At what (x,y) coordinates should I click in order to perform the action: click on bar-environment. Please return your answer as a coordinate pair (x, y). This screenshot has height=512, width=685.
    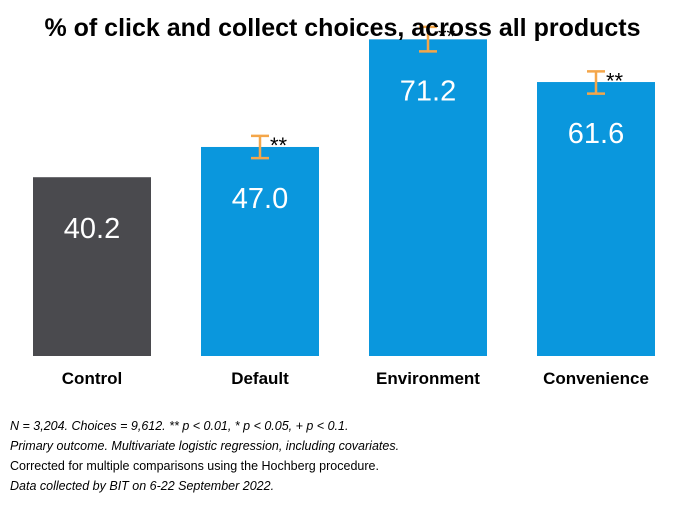
    Looking at the image, I should click on (428, 197).